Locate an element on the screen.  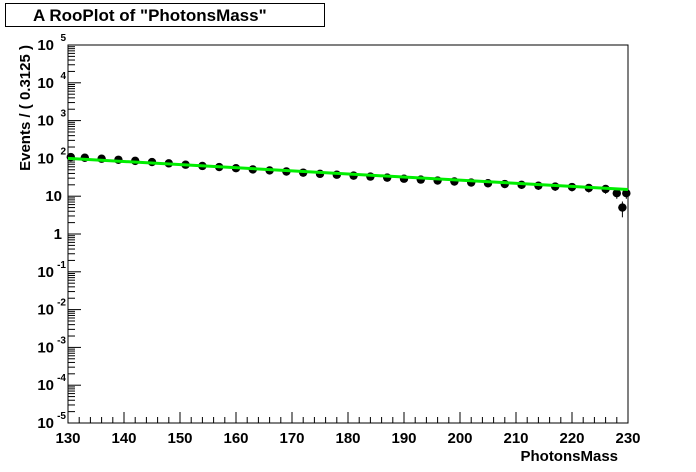
fit-curve is located at coordinates (348, 174).